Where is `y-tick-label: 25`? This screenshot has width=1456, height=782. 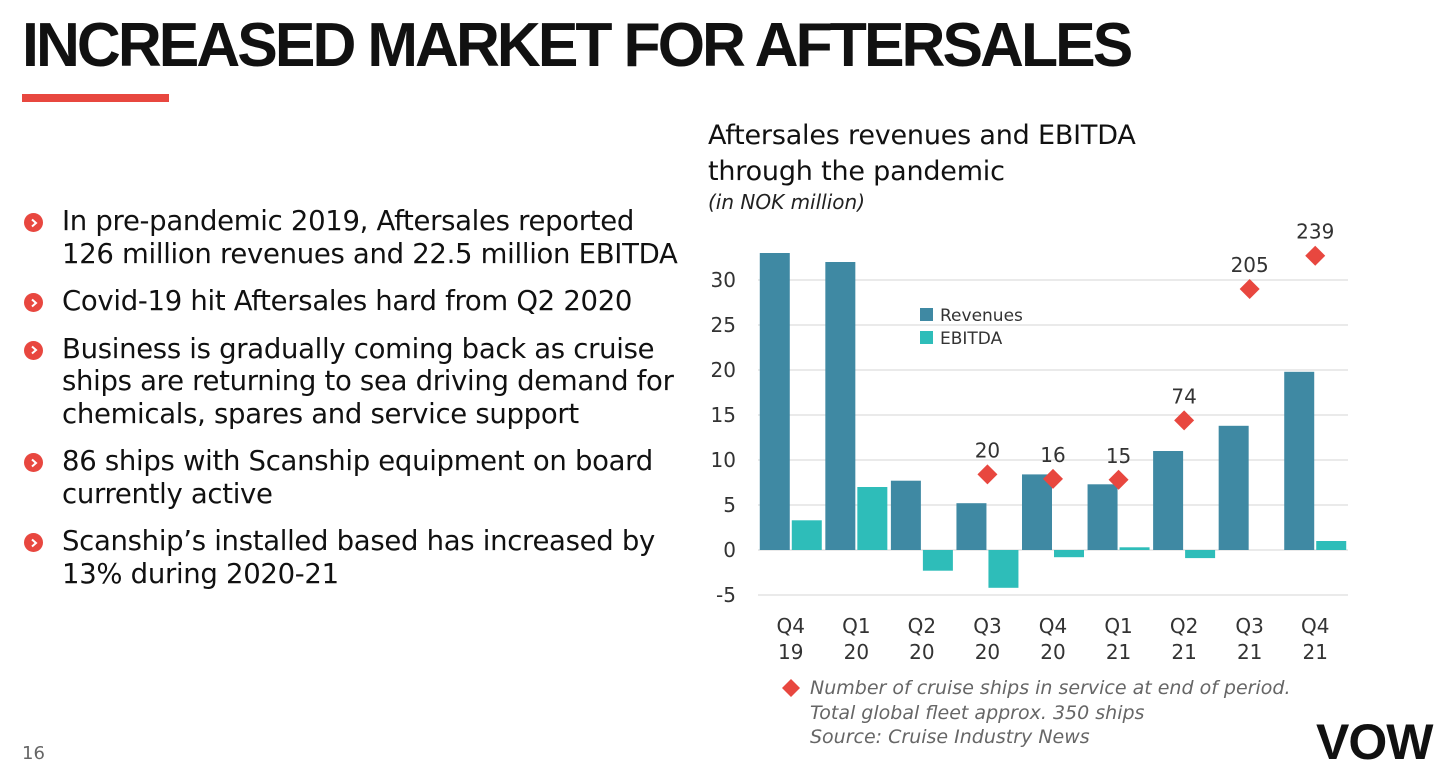
y-tick-label: 25 is located at coordinates (723, 325).